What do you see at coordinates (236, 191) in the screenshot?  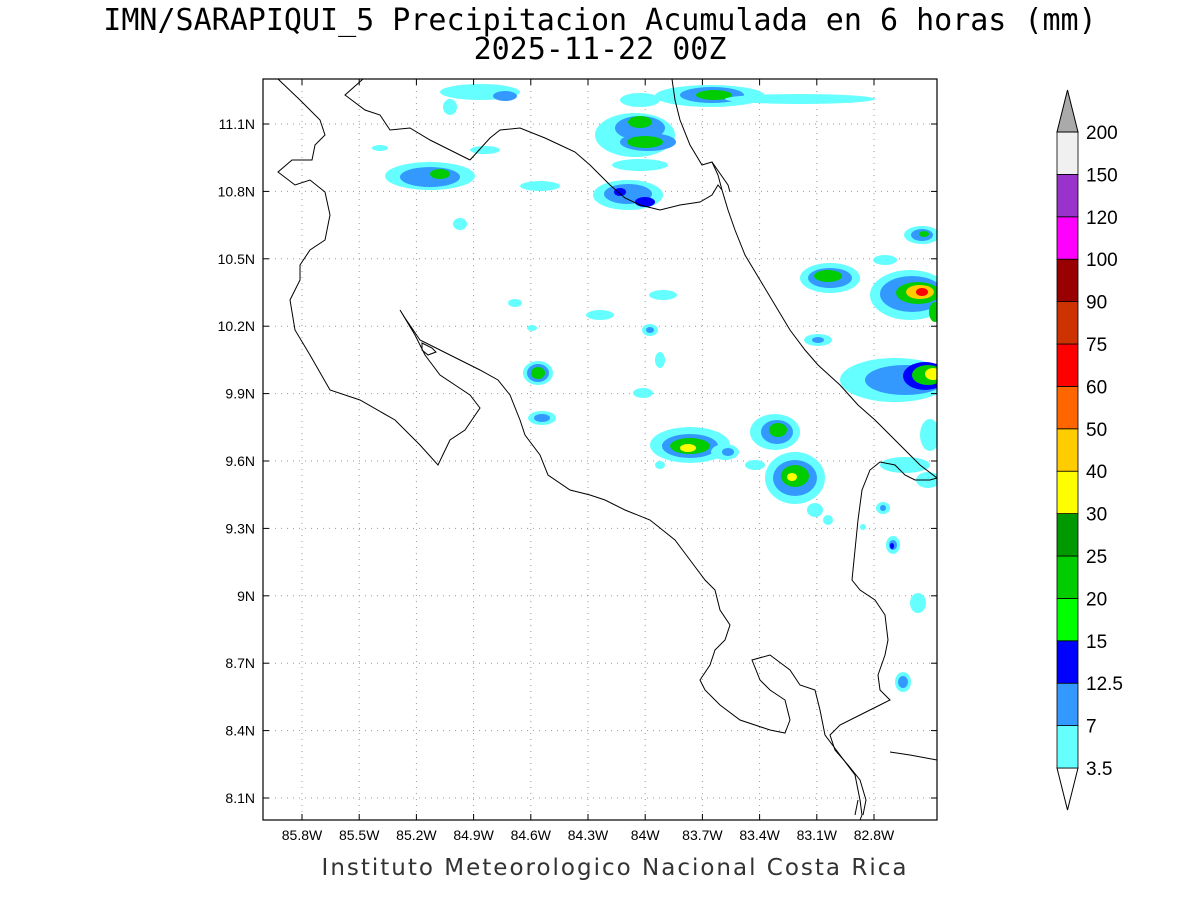 I see `y-tick-label: 10.8N` at bounding box center [236, 191].